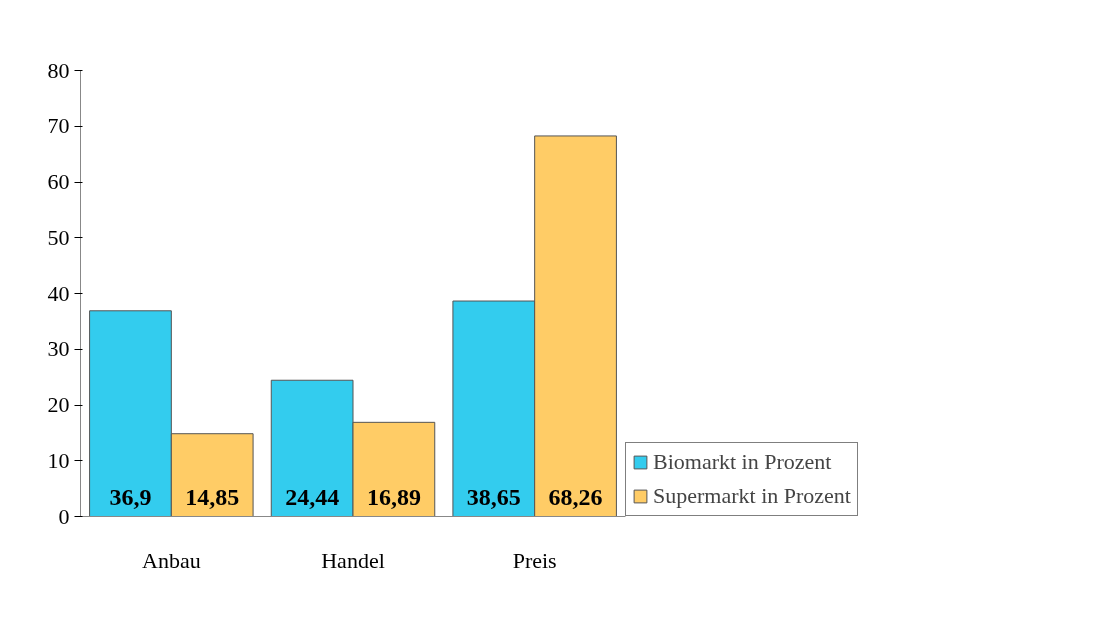 This screenshot has height=624, width=1107. What do you see at coordinates (171, 560) in the screenshot?
I see `x-tick-label: Anbau` at bounding box center [171, 560].